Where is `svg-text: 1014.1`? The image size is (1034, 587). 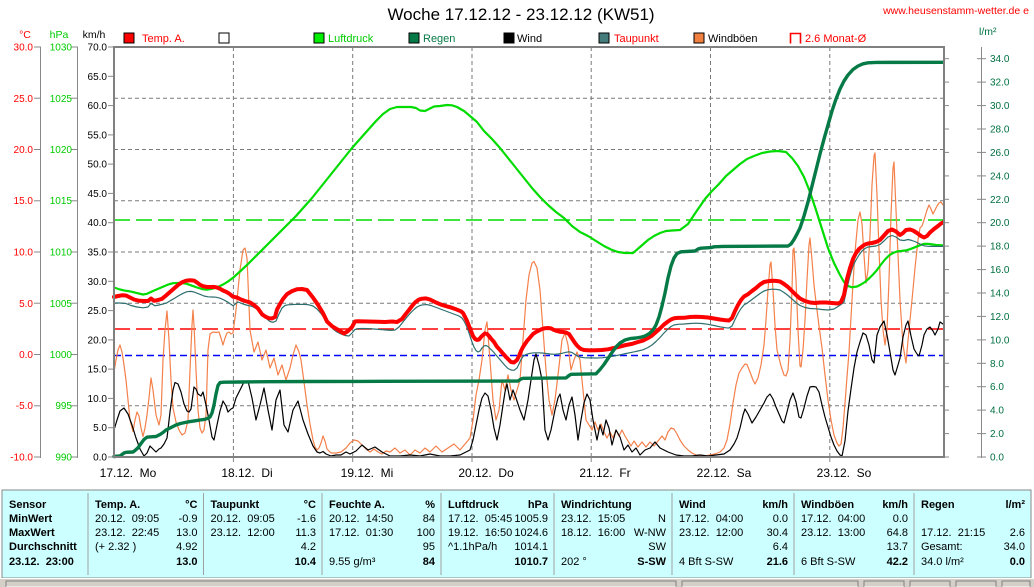
svg-text: 1014.1 is located at coordinates (531, 547).